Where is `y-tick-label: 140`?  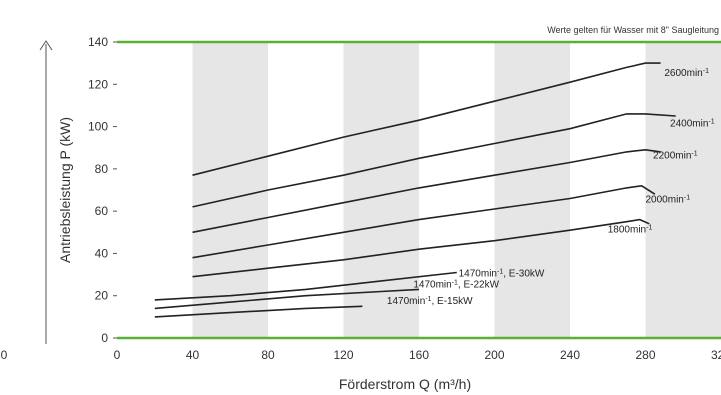
y-tick-label: 140 is located at coordinates (98, 42).